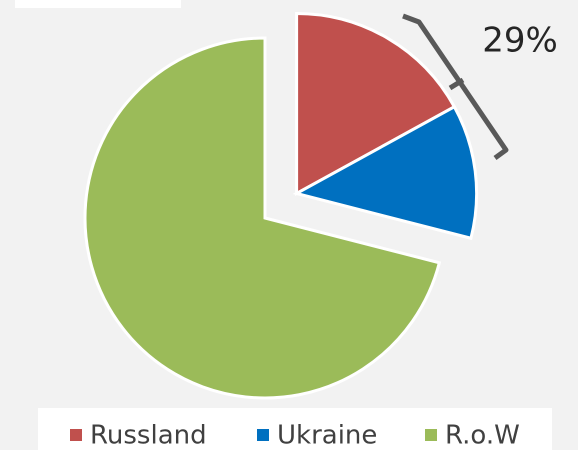  What do you see at coordinates (482, 435) in the screenshot?
I see `legend-label: R.o.W` at bounding box center [482, 435].